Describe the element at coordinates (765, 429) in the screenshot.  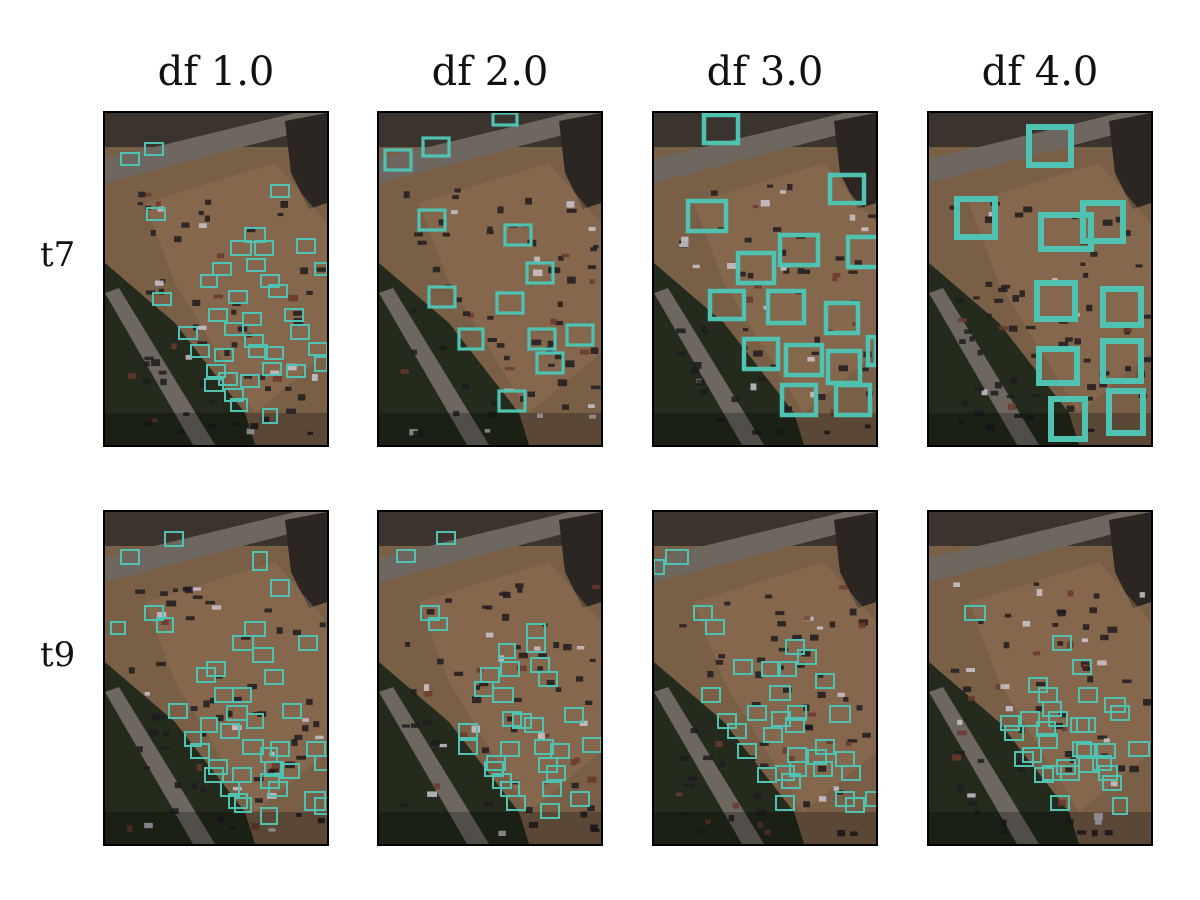
I see `shadow-band` at that location.